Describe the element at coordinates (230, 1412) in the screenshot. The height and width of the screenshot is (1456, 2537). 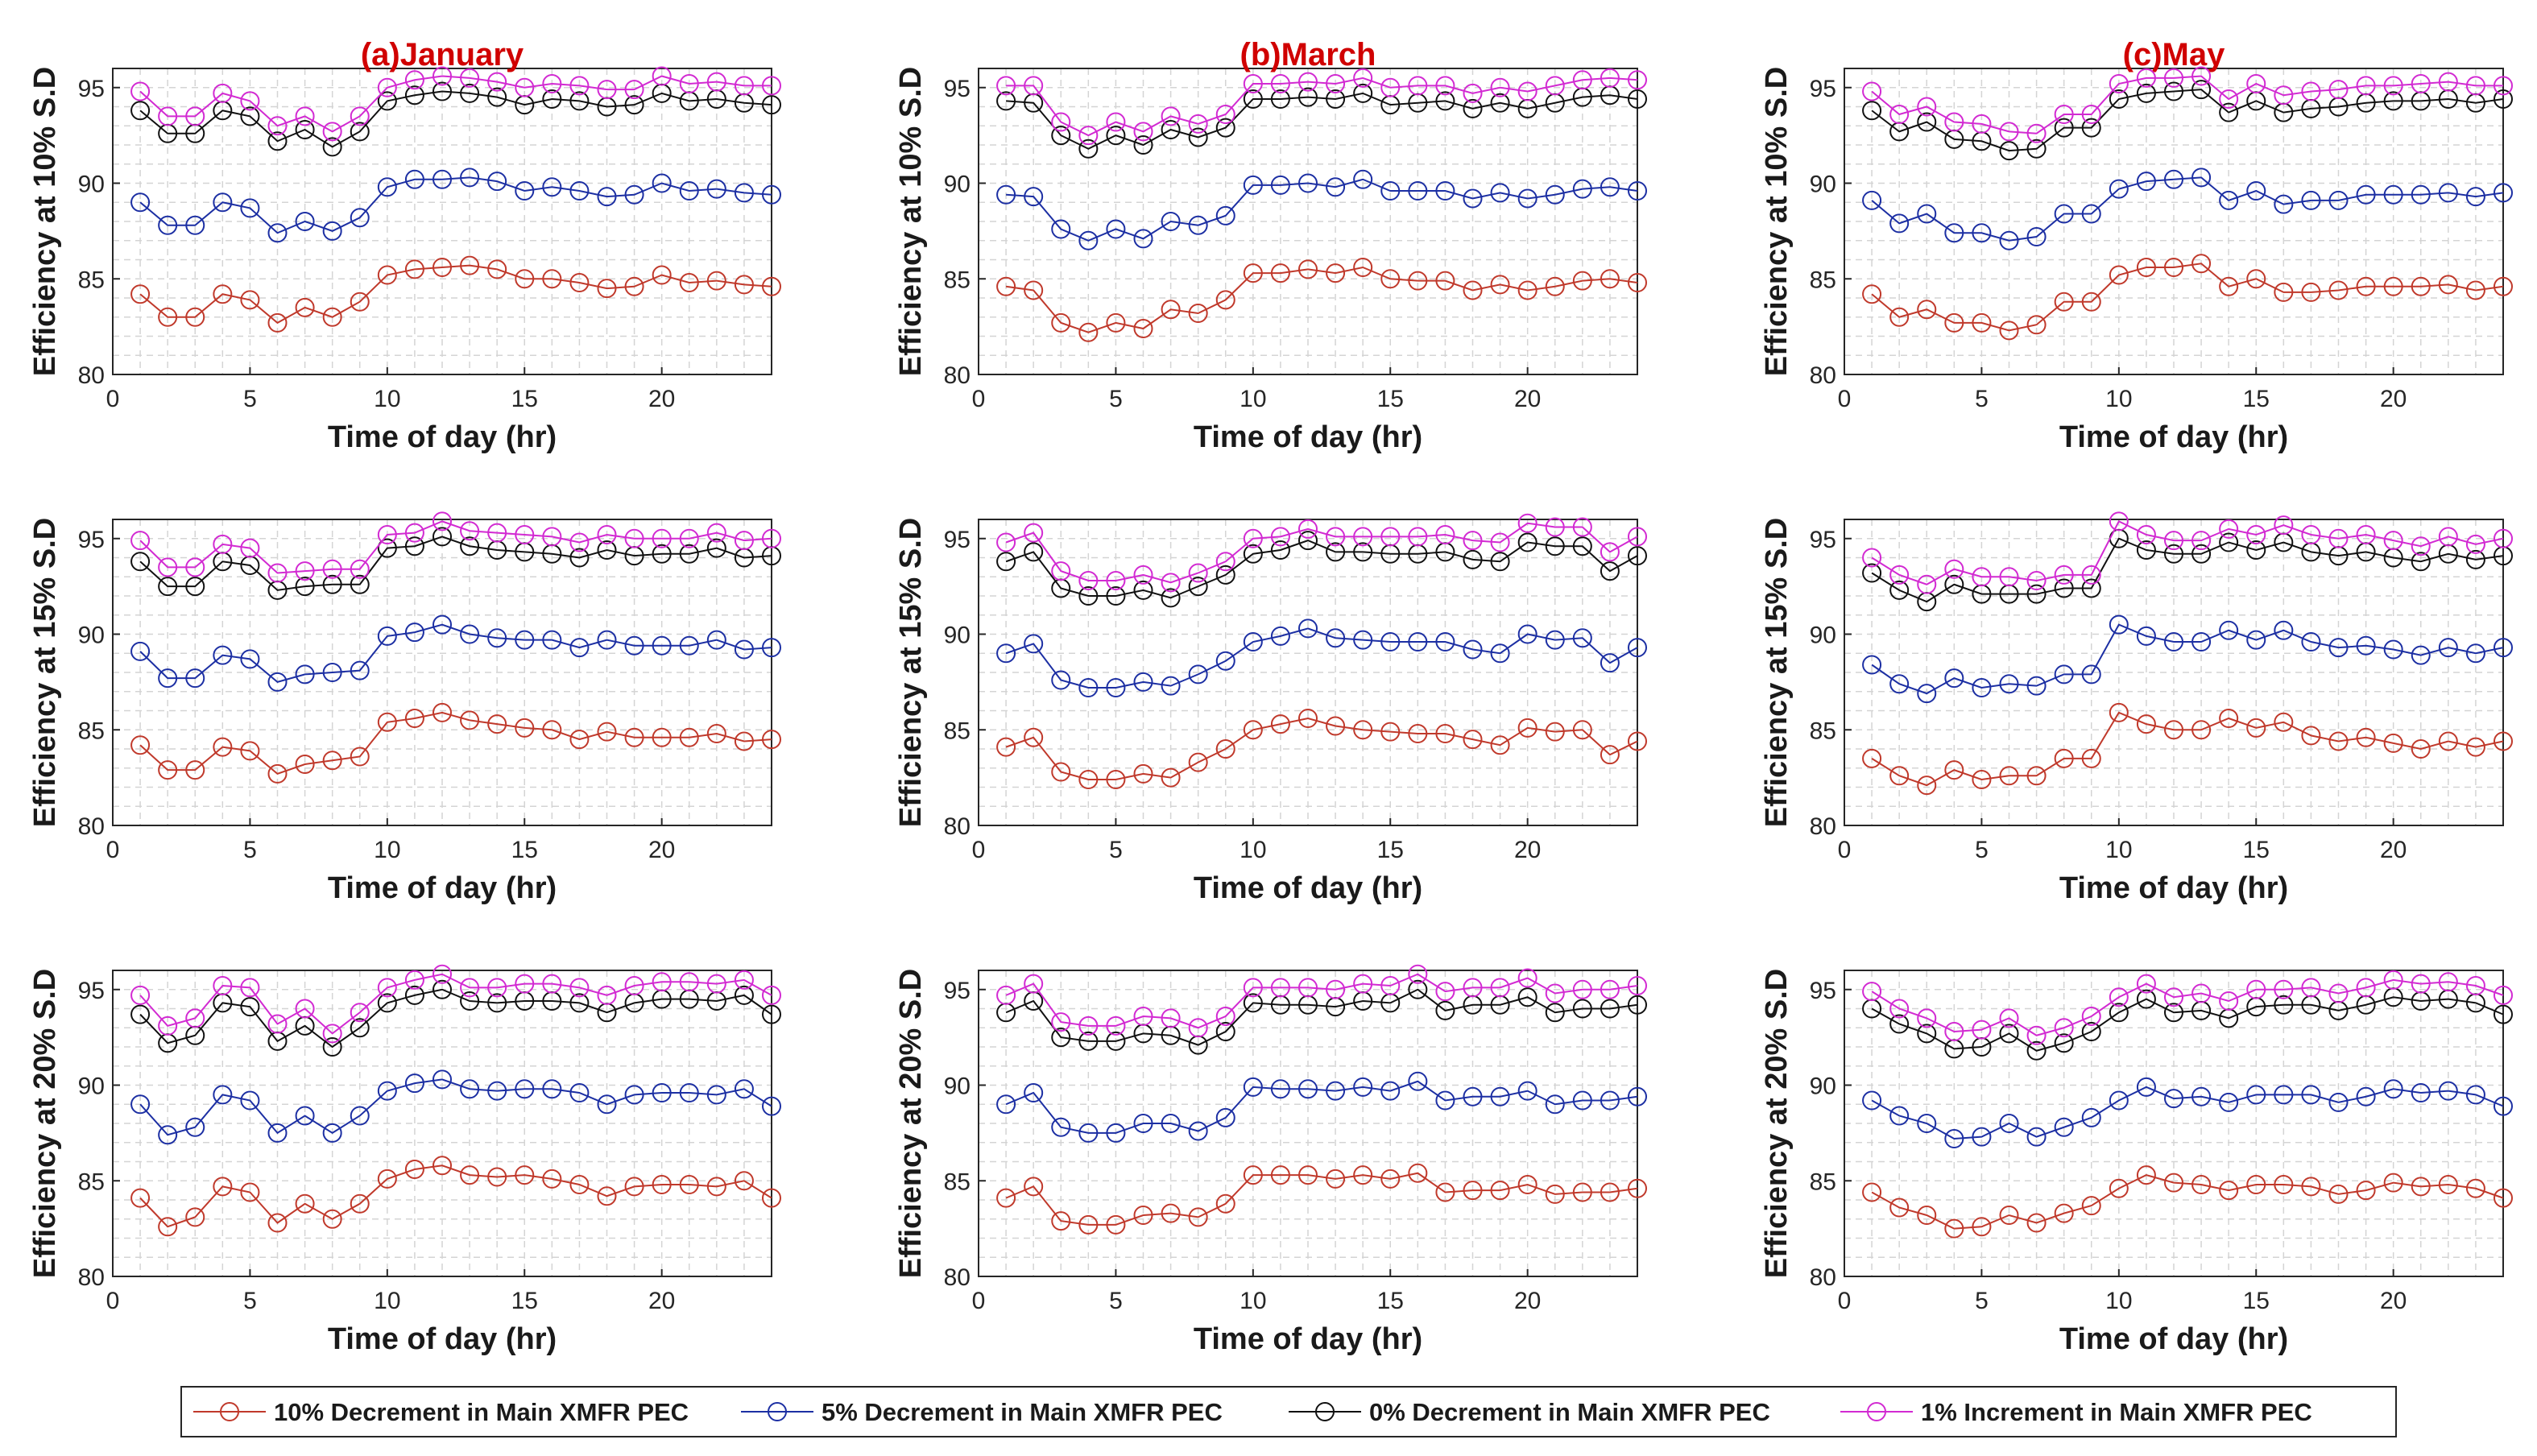
I see `legend-marker` at that location.